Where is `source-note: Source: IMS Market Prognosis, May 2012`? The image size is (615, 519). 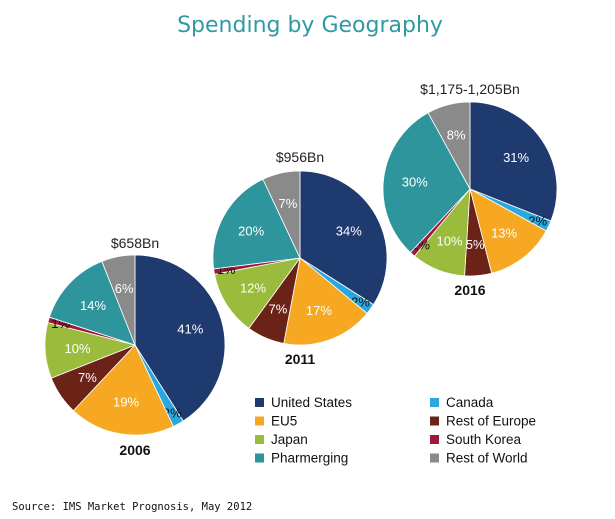 source-note: Source: IMS Market Prognosis, May 2012 is located at coordinates (132, 507).